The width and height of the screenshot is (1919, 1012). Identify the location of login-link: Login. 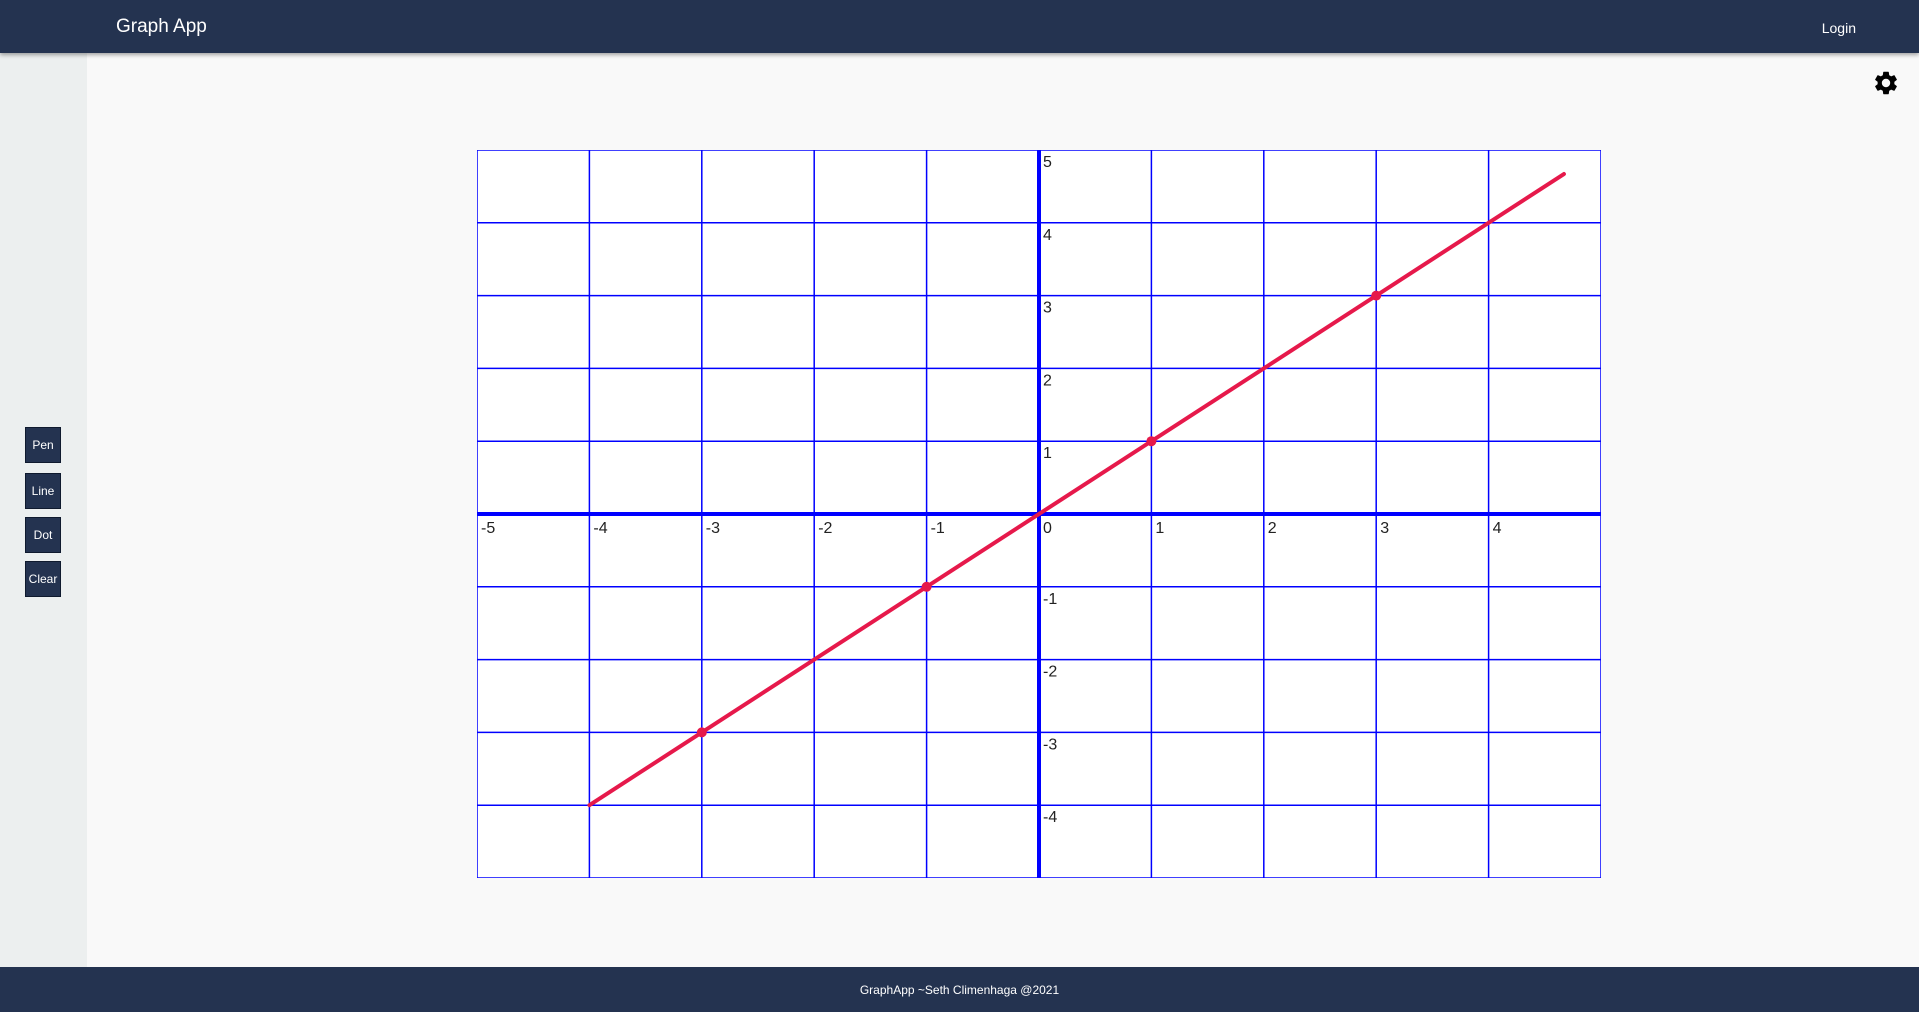
(1838, 28).